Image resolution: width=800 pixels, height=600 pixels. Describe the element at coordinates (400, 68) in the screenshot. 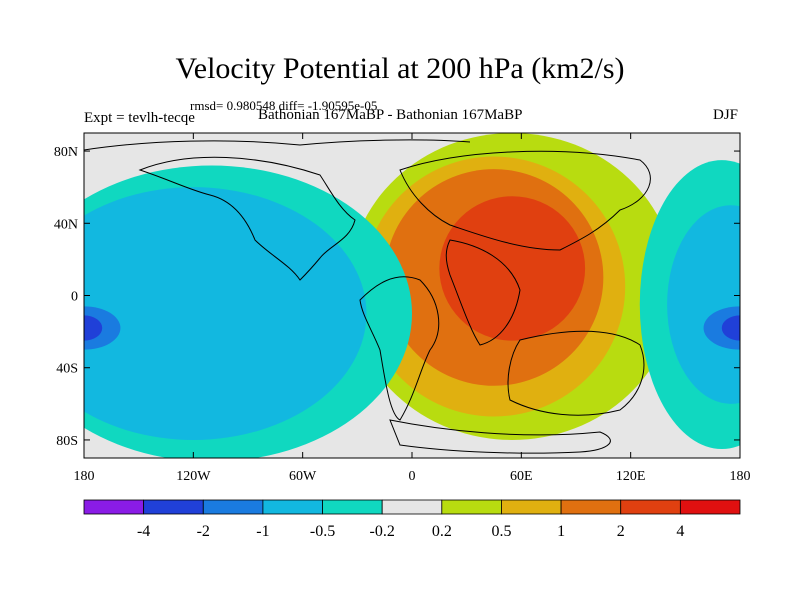

I see `chart-title: Velocity Potential at 200 hPa (km2/s)` at that location.